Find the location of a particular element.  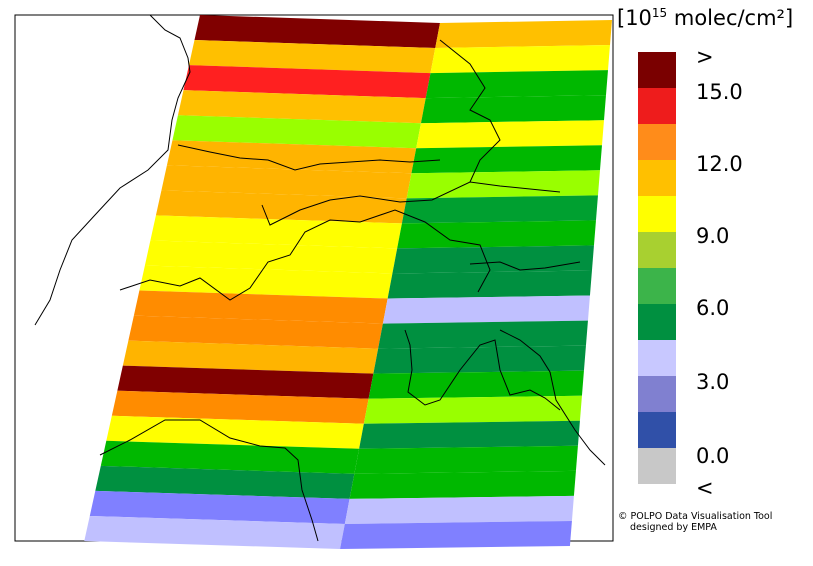

legend-label-over: > is located at coordinates (705, 57).